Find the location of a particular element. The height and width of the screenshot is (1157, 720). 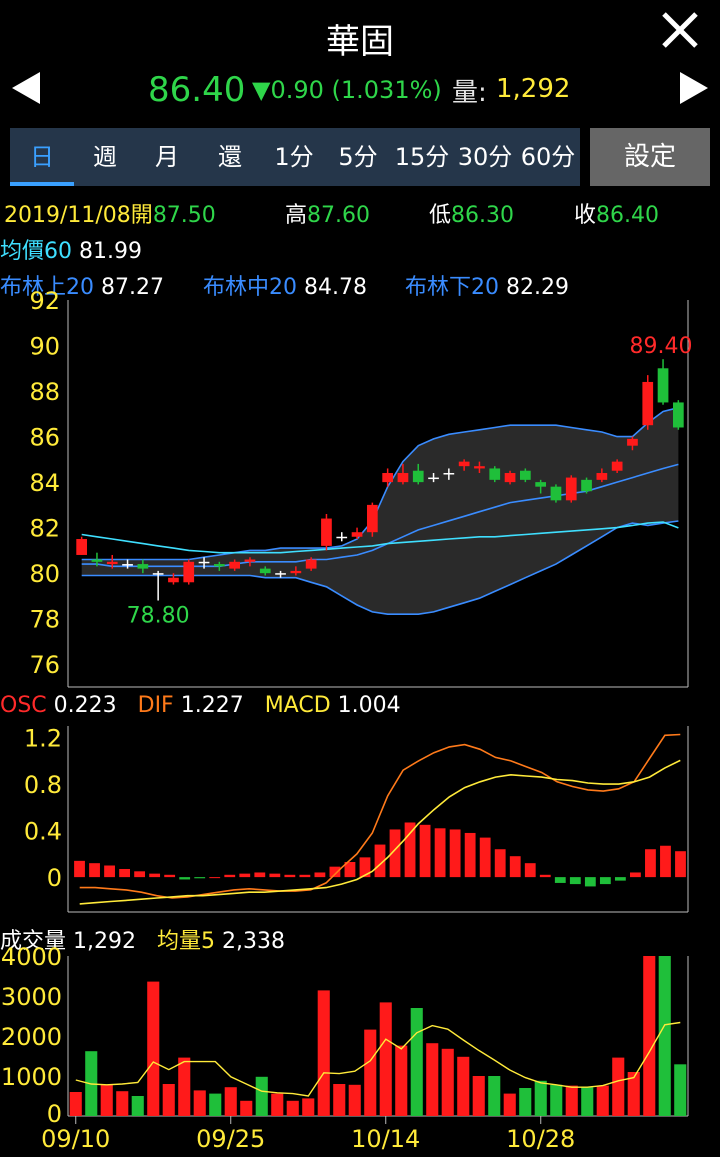

x-tick-label: 10/28 is located at coordinates (540, 1139).